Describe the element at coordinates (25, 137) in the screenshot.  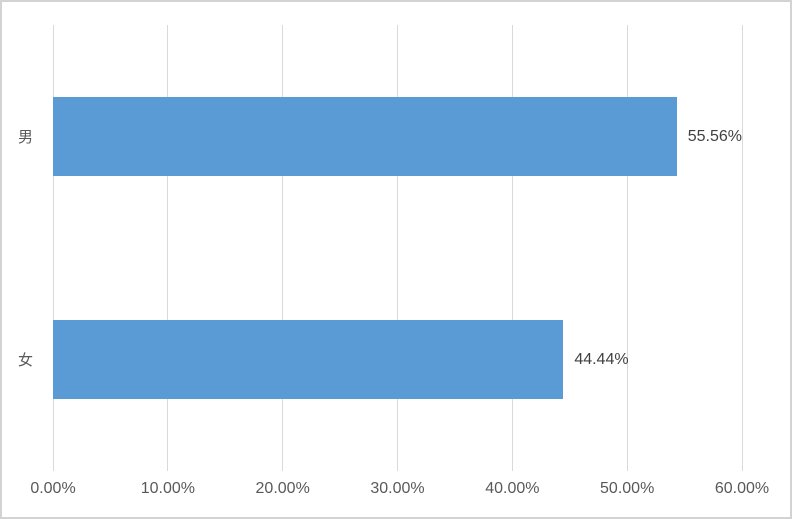
I see `category-label-male: 男` at that location.